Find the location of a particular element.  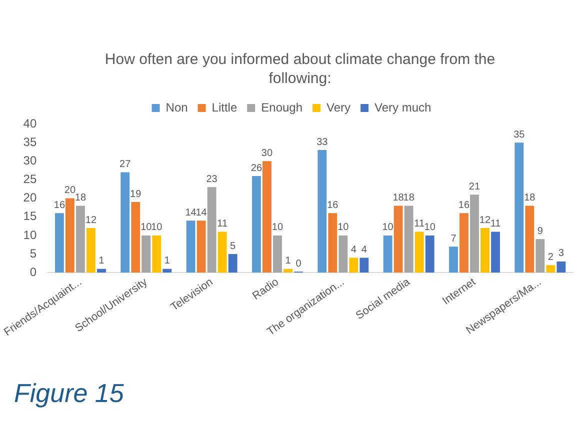

data-label: 5 is located at coordinates (233, 246).